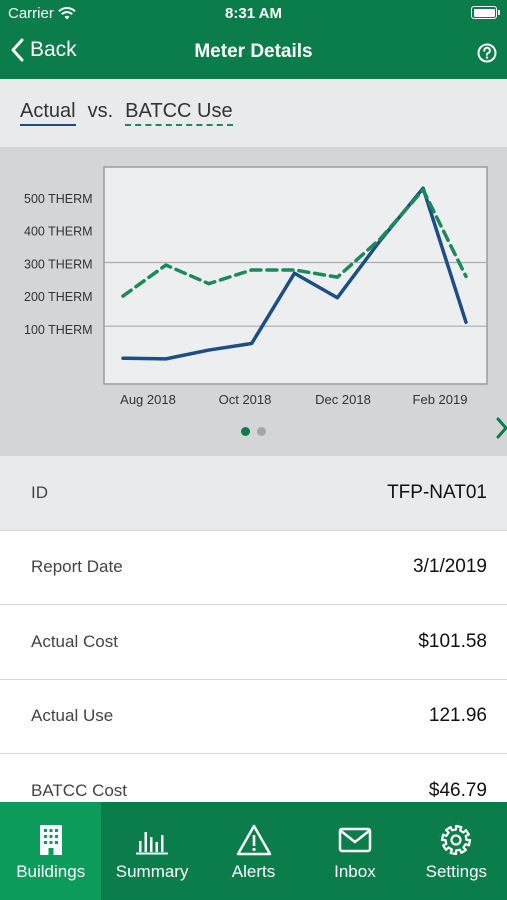 The height and width of the screenshot is (900, 507). Describe the element at coordinates (456, 871) in the screenshot. I see `tab-label: Settings` at that location.